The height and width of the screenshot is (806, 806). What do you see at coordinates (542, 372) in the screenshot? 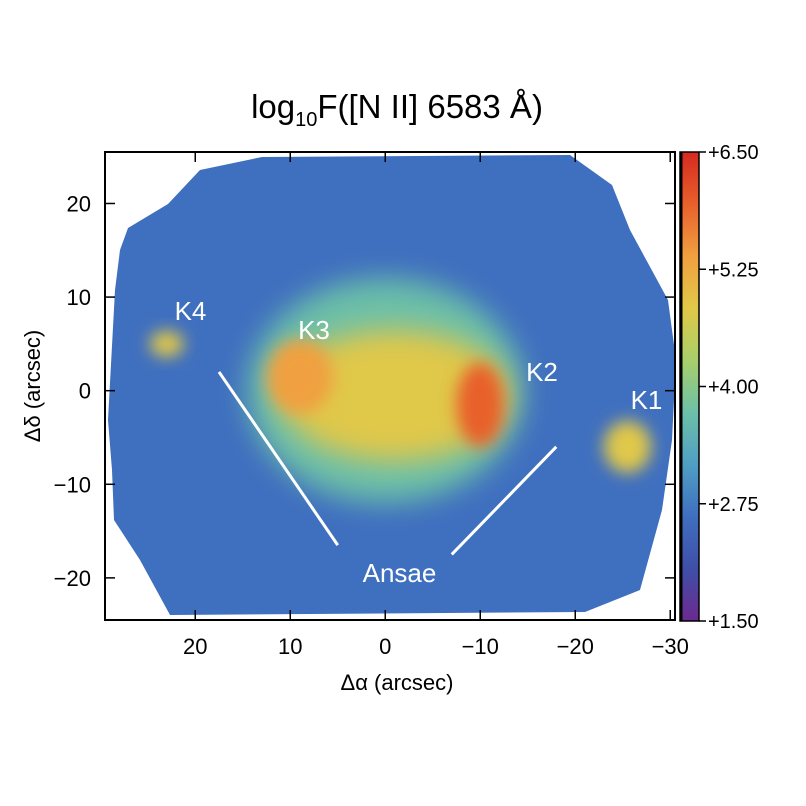
I see `label-k2: K2` at bounding box center [542, 372].